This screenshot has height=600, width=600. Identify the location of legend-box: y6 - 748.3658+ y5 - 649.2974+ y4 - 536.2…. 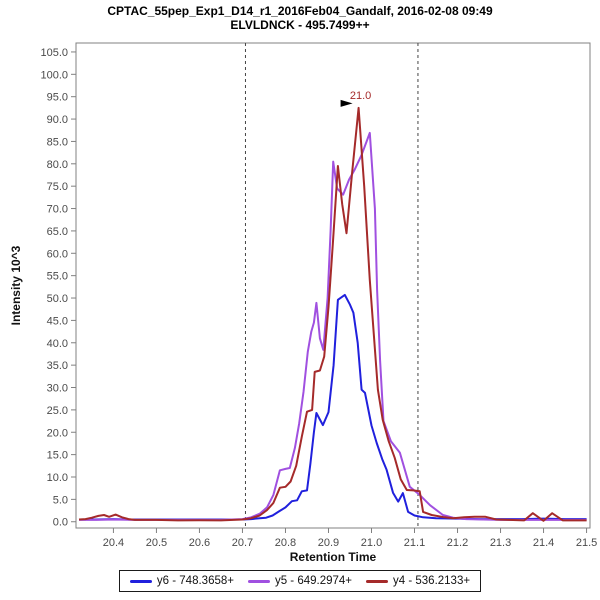
(300, 581).